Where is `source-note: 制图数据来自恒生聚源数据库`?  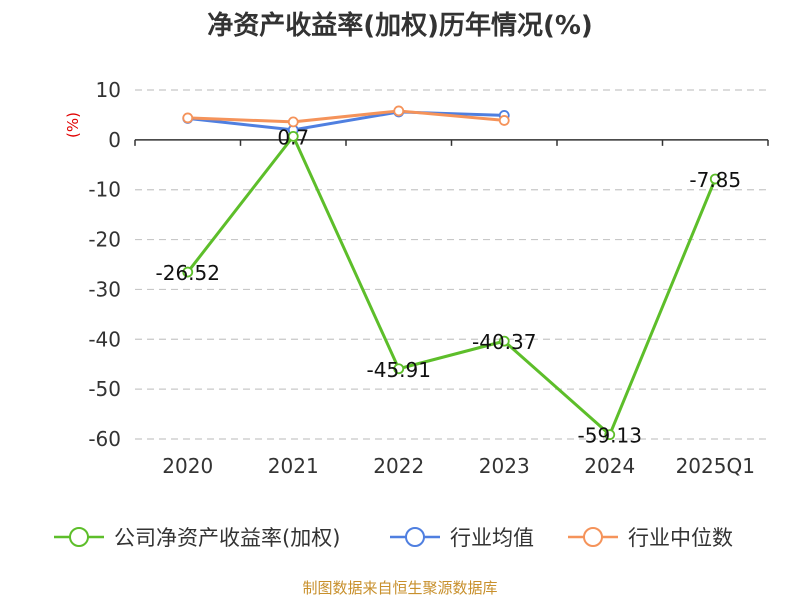
source-note: 制图数据来自恒生聚源数据库 is located at coordinates (399, 588).